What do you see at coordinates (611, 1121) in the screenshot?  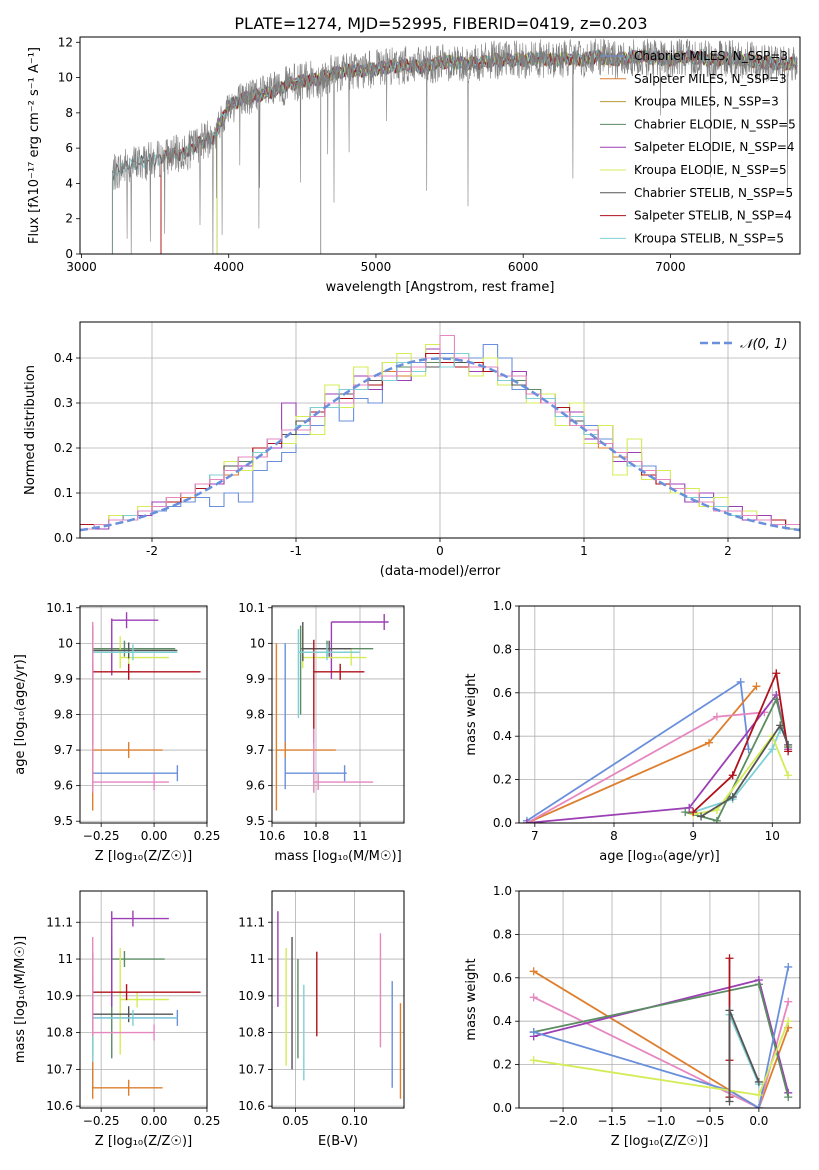 I see `x-tick-label: −1.5` at bounding box center [611, 1121].